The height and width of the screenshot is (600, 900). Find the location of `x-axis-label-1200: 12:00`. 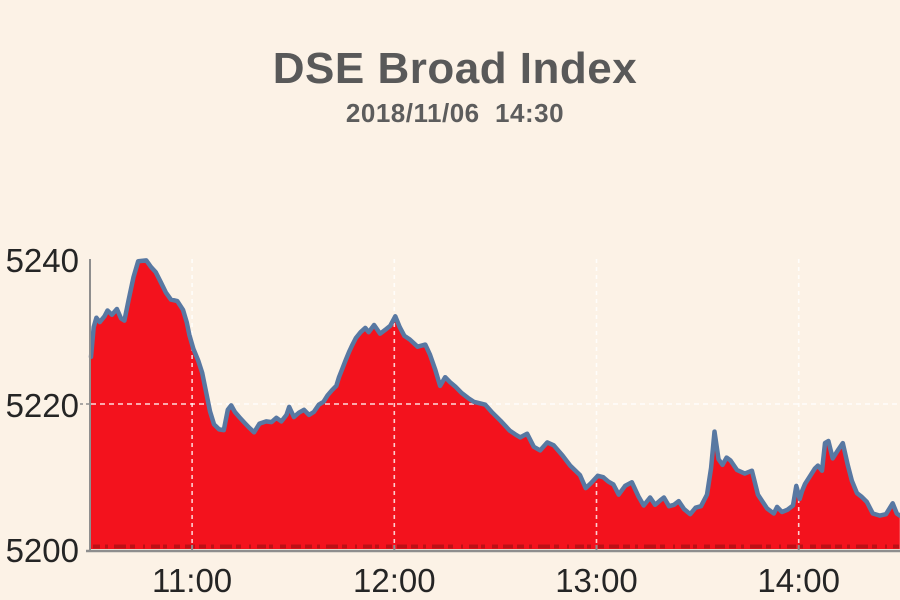

x-axis-label-1200: 12:00 is located at coordinates (394, 580).